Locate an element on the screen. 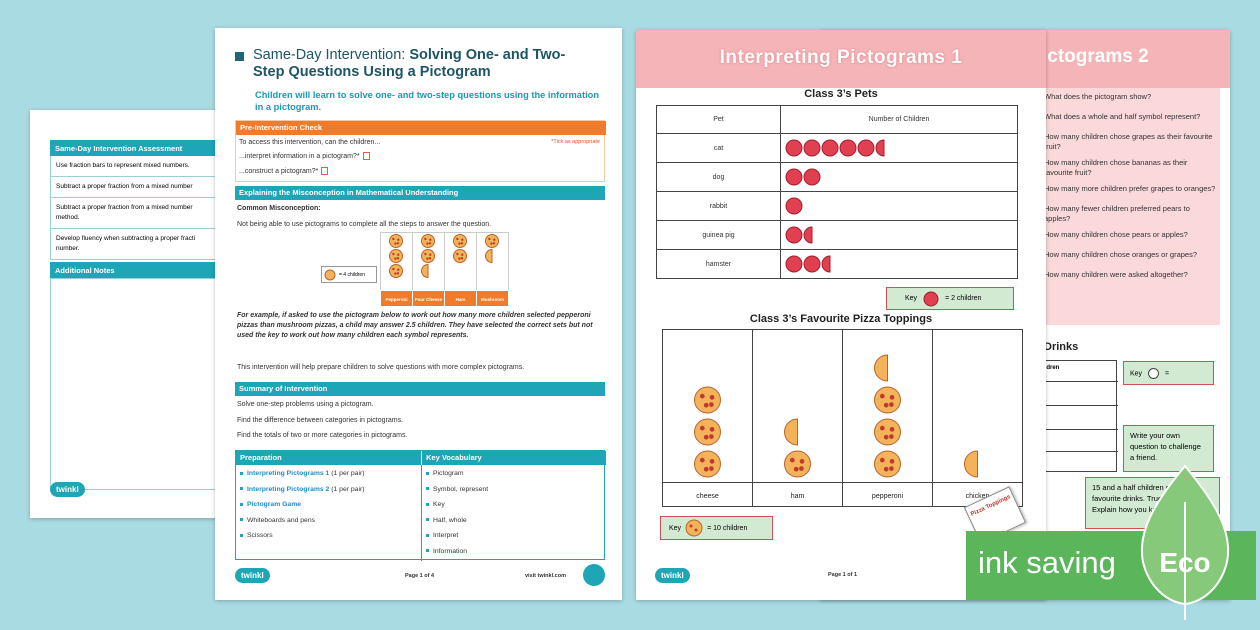 This screenshot has height=630, width=1260. vocab-item: Symbol, represent is located at coordinates (457, 489).